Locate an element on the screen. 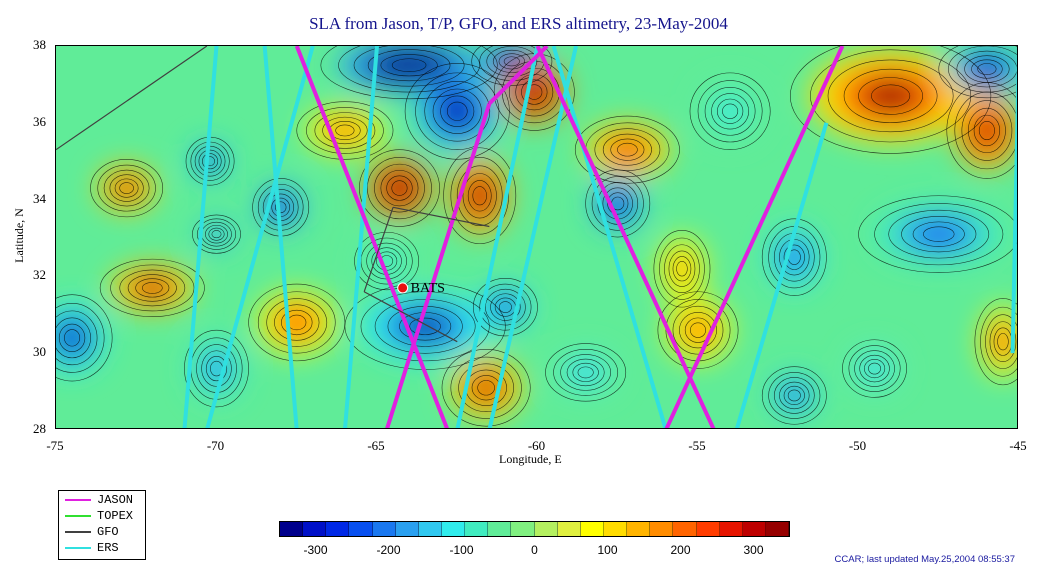 Image resolution: width=1037 pixels, height=575 pixels. y-tick-label: 34 is located at coordinates (39, 198).